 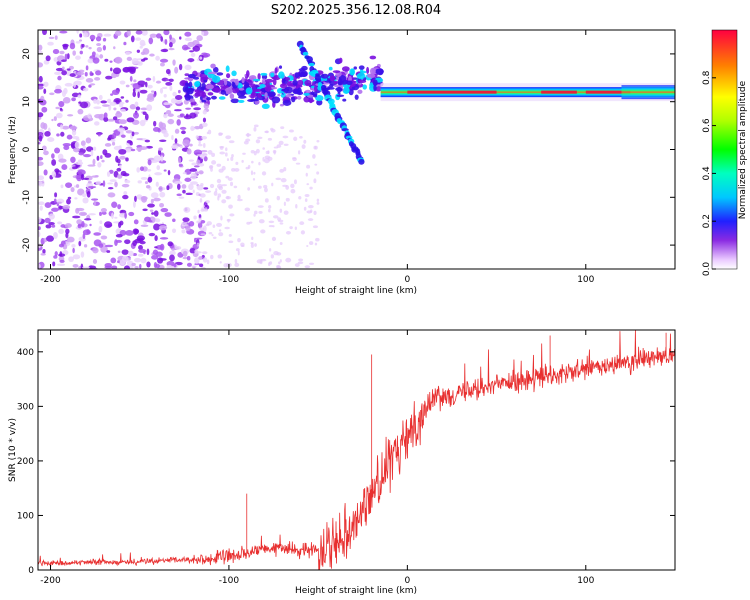 I want to click on snr-y-tick-label: 400, so click(x=25, y=353).